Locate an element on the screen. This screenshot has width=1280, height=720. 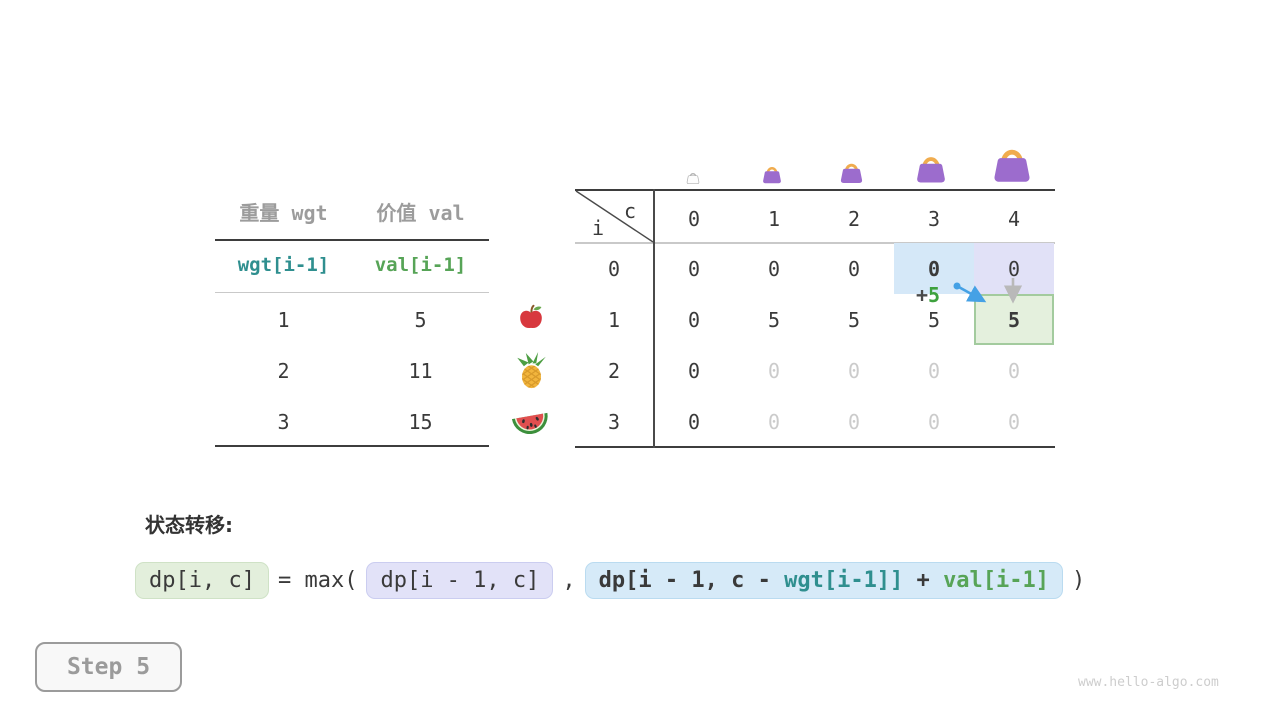
bag-large-icon is located at coordinates (931, 170).